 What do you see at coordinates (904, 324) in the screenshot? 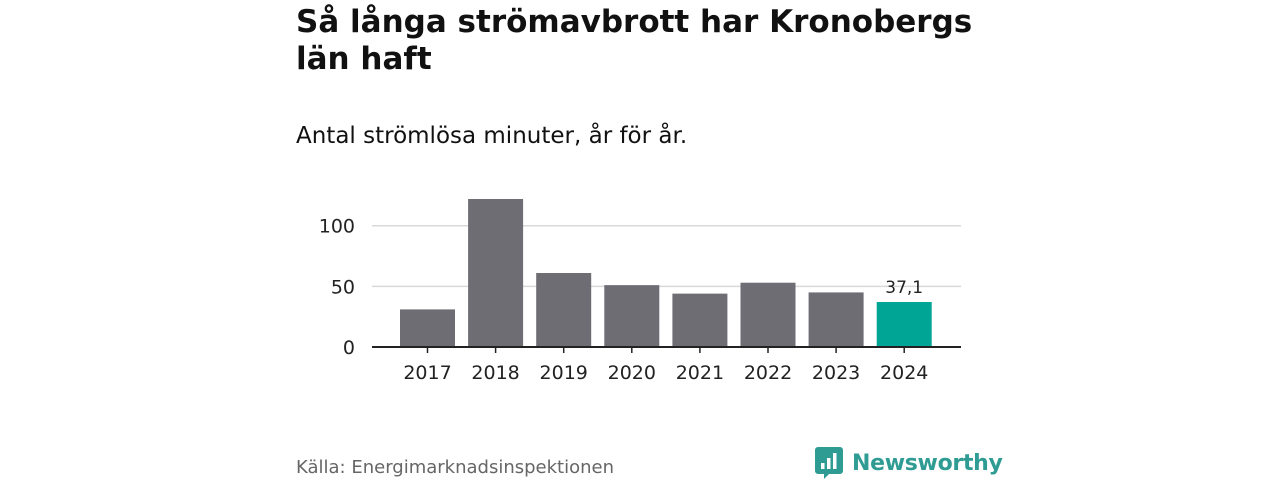
I see `bar-2024` at bounding box center [904, 324].